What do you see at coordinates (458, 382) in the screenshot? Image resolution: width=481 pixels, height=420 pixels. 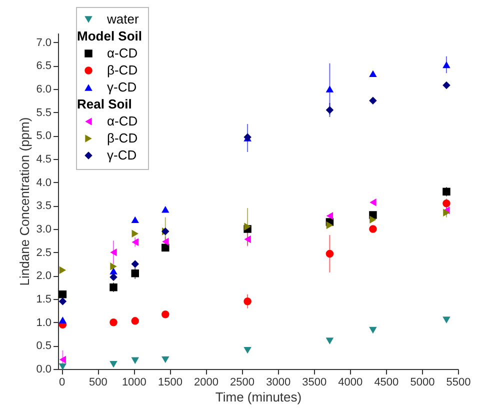 I see `x-tick-label: 5500` at bounding box center [458, 382].